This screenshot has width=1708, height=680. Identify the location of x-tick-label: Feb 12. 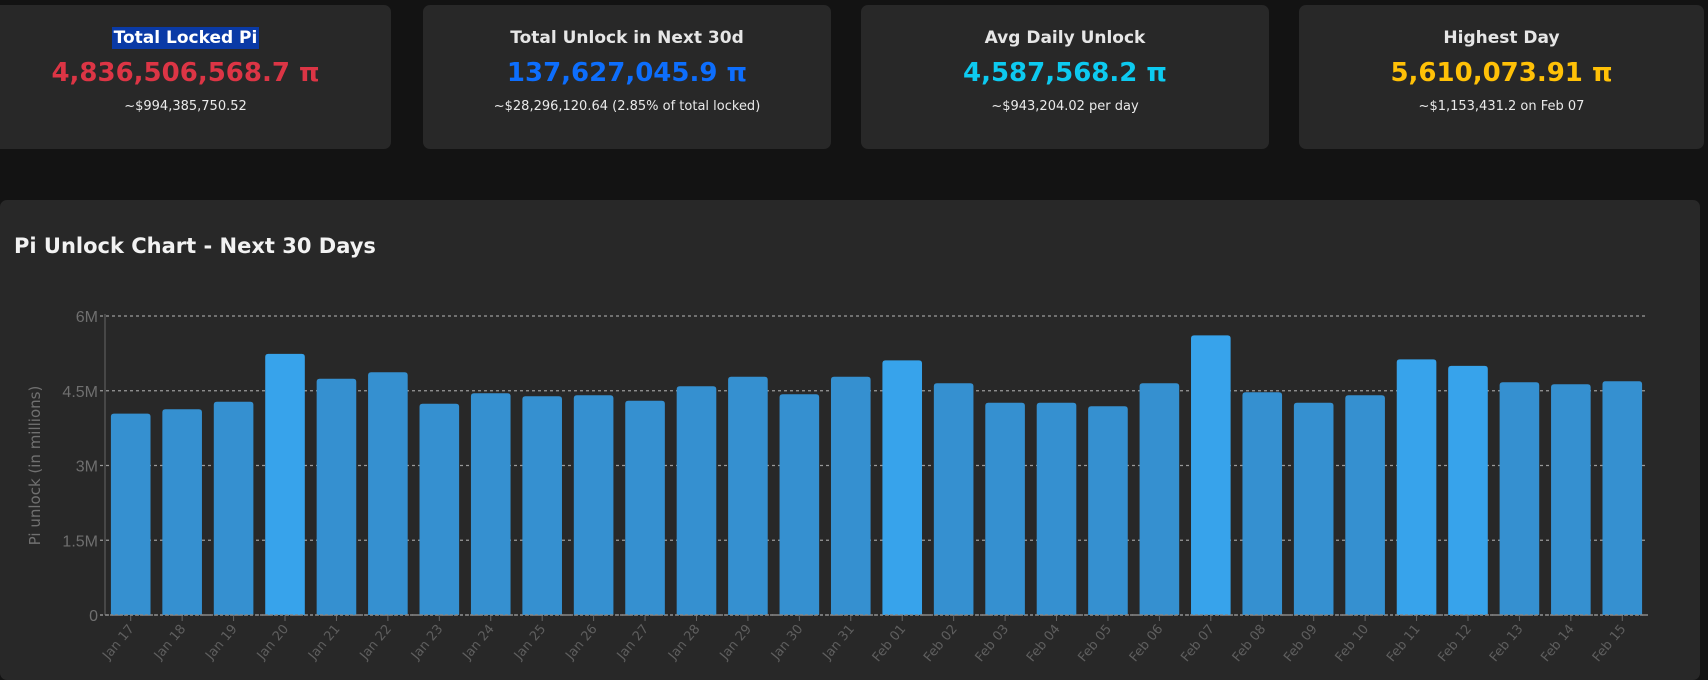
(1455, 643).